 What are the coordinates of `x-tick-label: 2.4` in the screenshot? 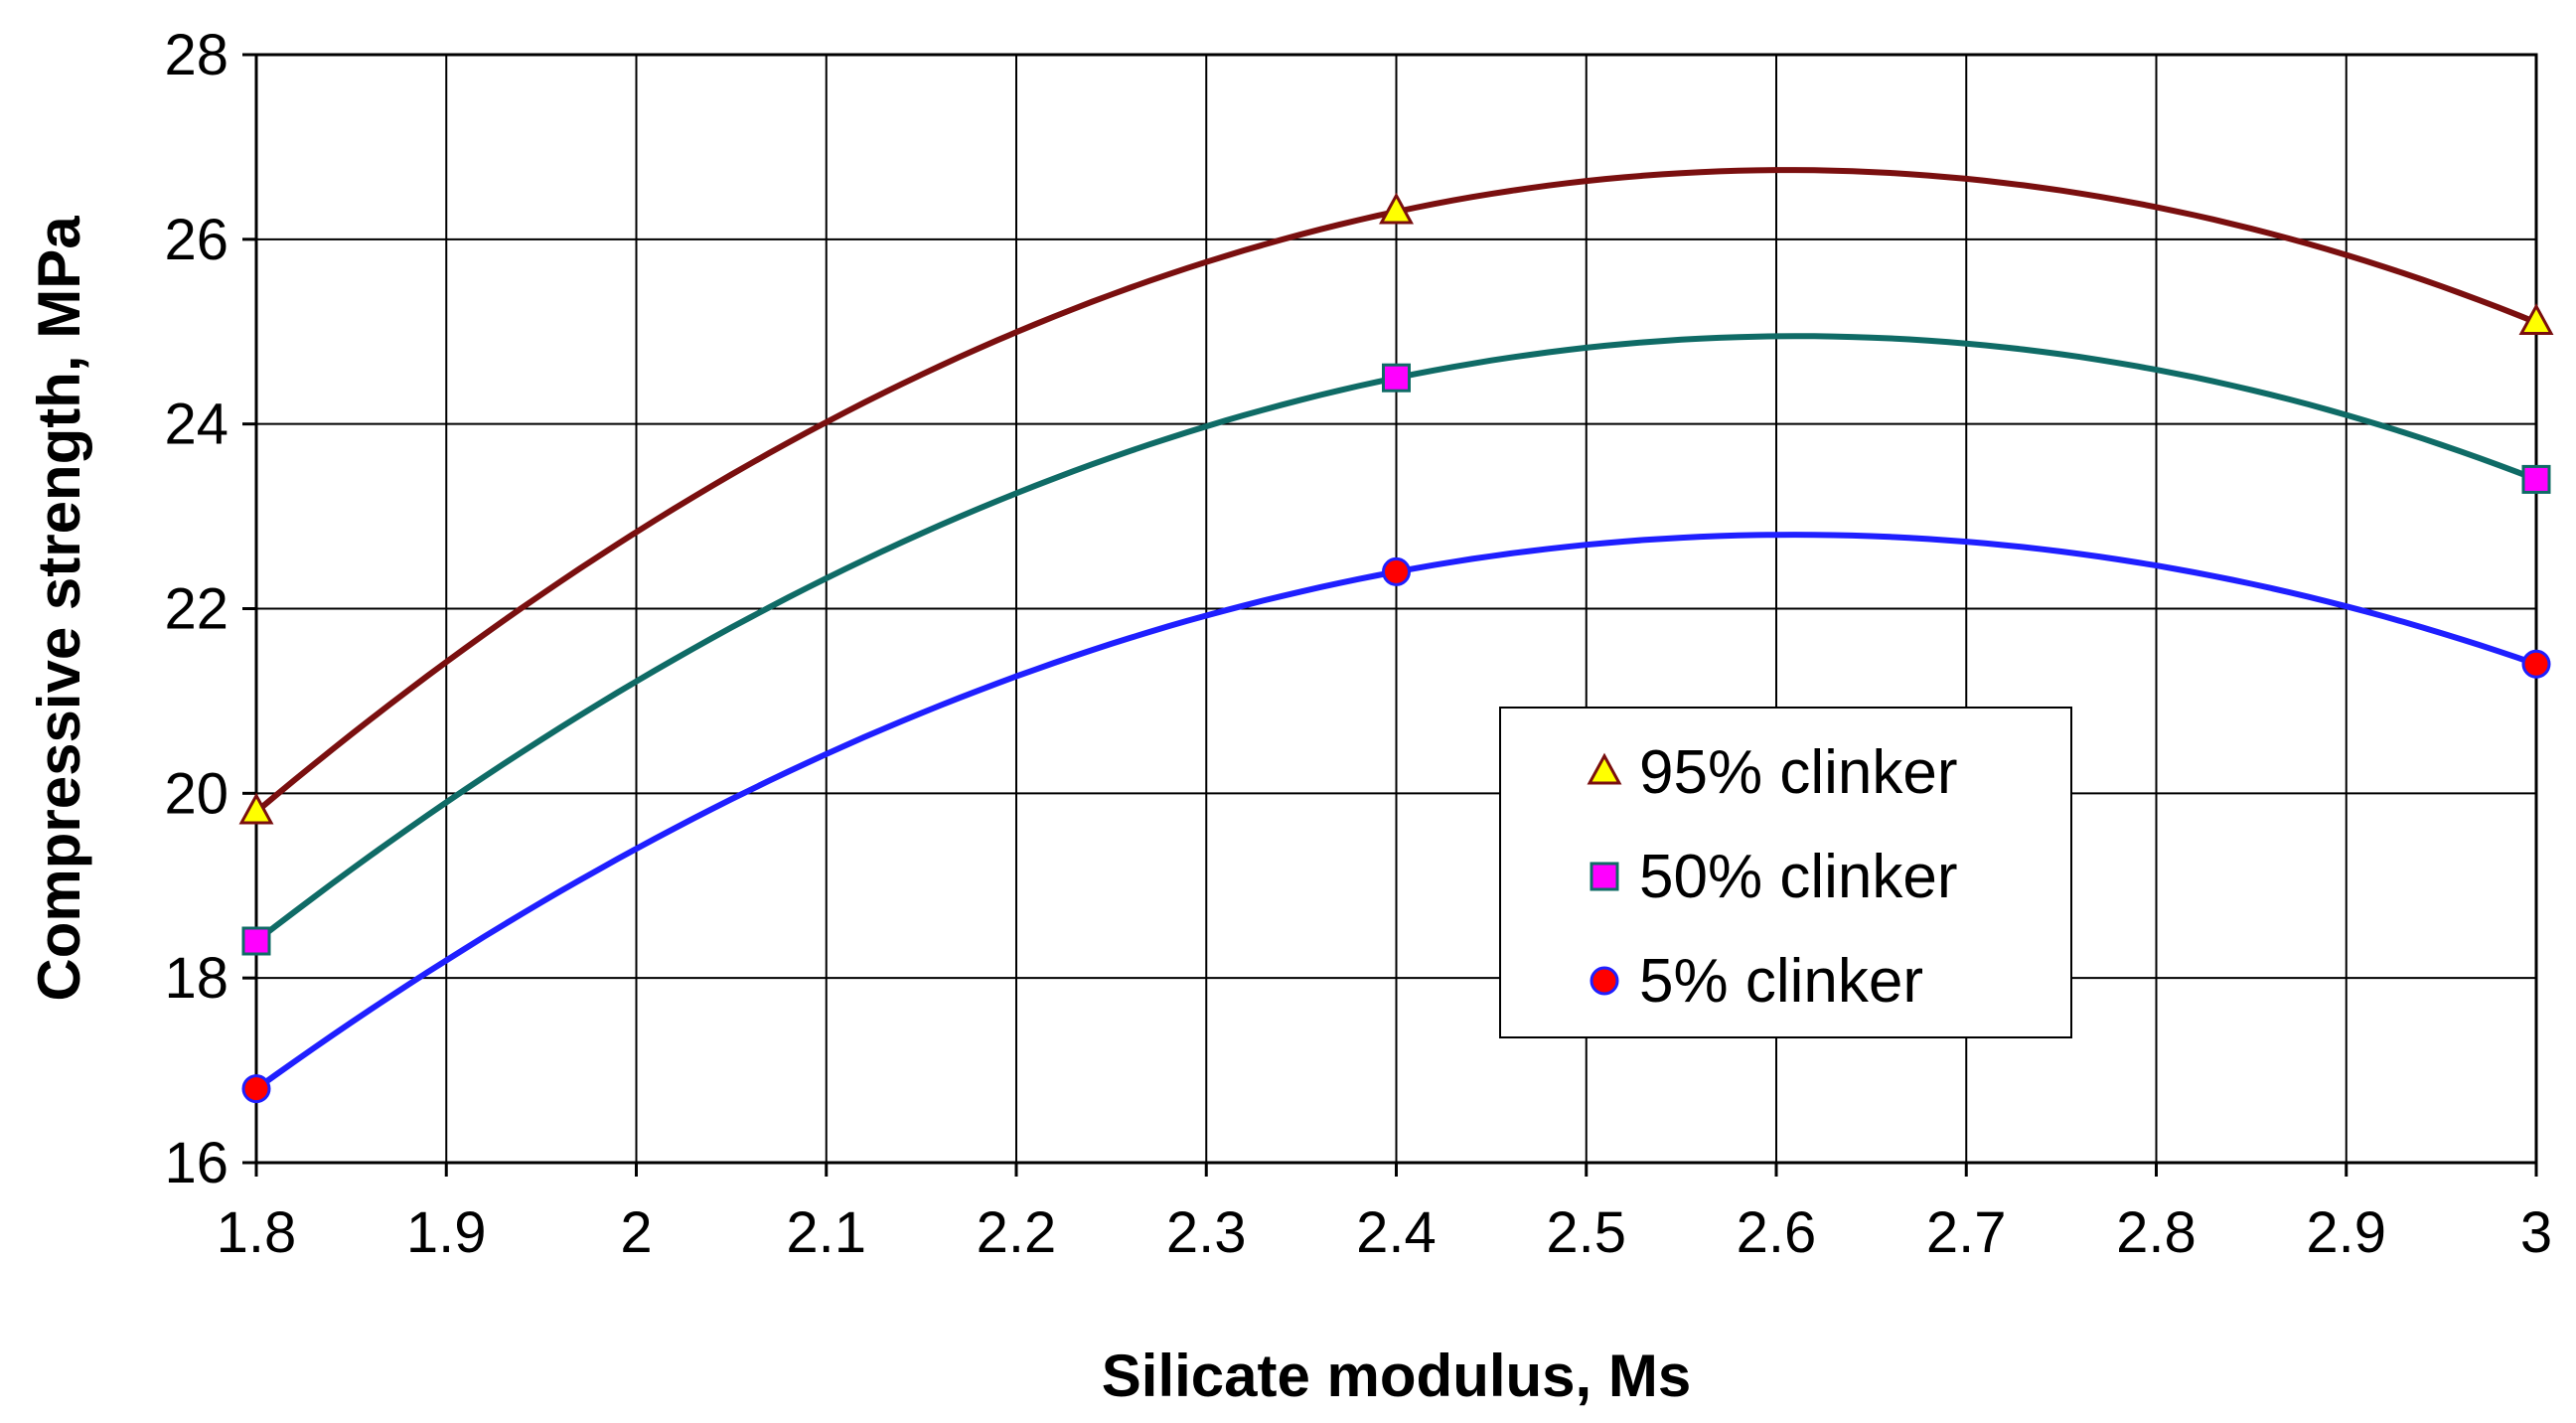 It's located at (1397, 1232).